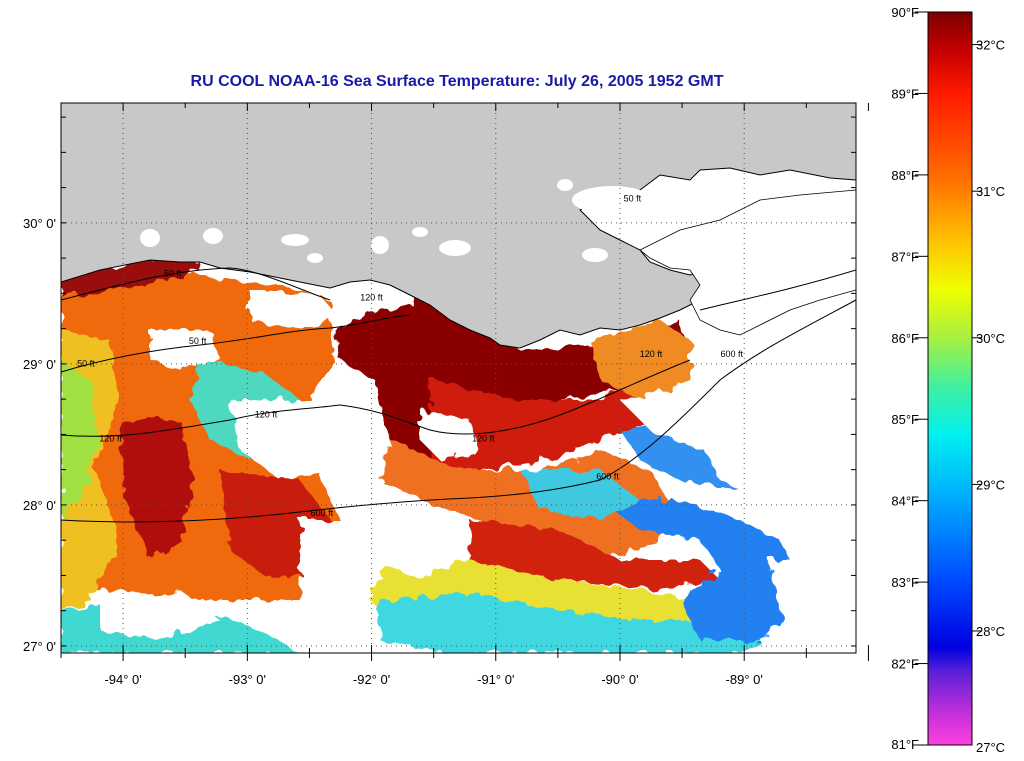  What do you see at coordinates (196, 284) in the screenshot?
I see `contour-50ft` at bounding box center [196, 284].